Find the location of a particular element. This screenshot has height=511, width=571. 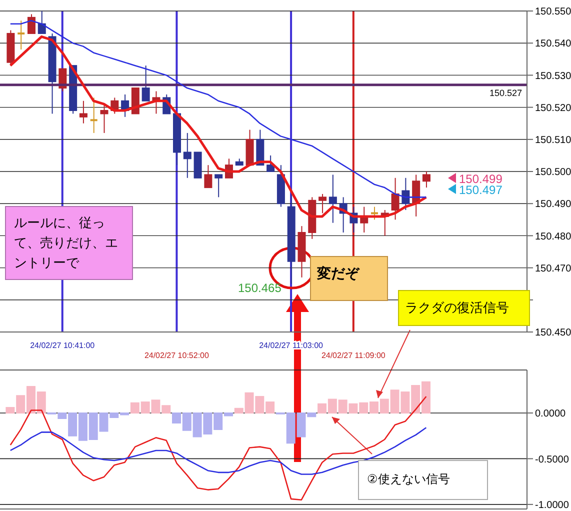

note-box: 変だぞ is located at coordinates (349, 278).